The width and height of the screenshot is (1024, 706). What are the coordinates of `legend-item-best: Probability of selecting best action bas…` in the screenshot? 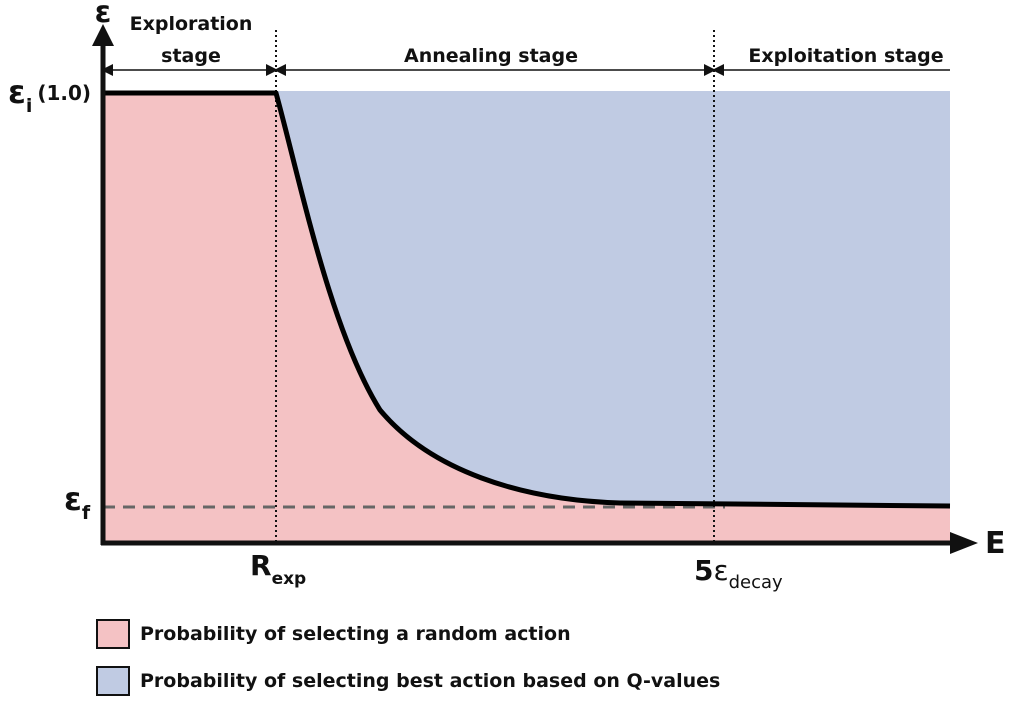 It's located at (546, 681).